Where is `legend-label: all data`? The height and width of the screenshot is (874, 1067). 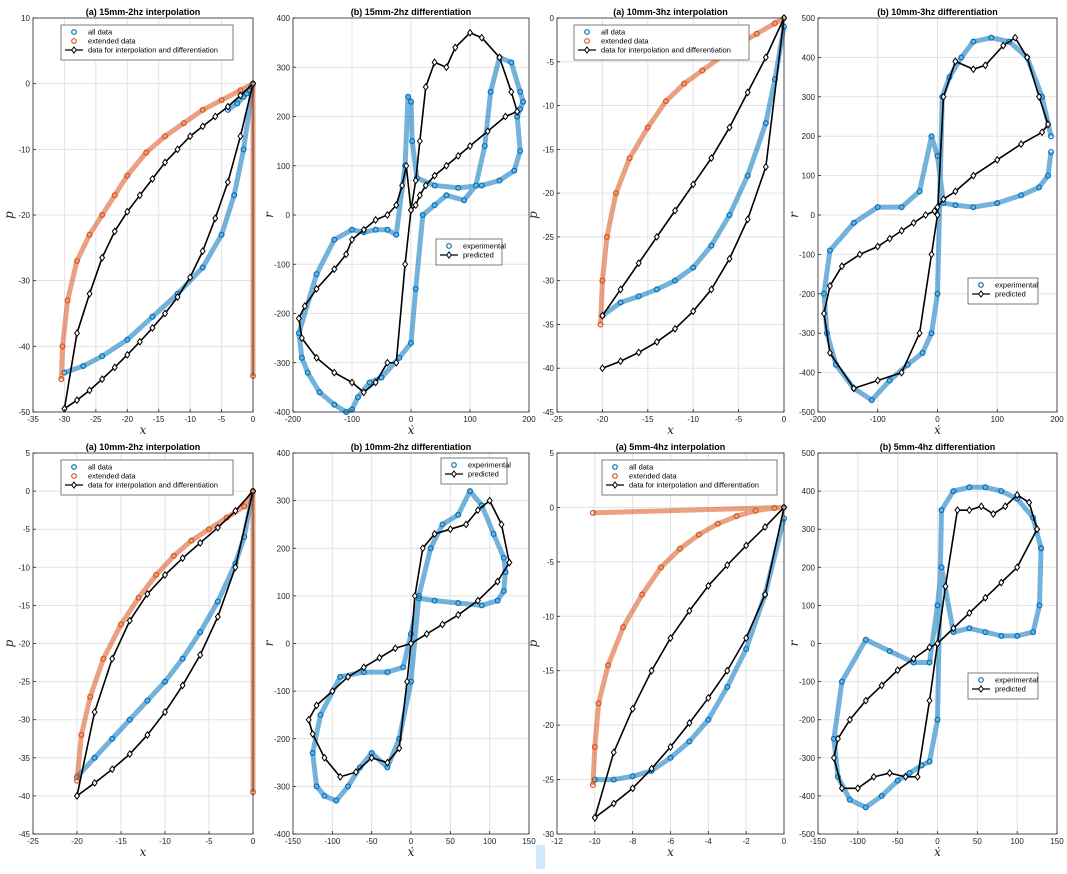 legend-label: all data is located at coordinates (100, 32).